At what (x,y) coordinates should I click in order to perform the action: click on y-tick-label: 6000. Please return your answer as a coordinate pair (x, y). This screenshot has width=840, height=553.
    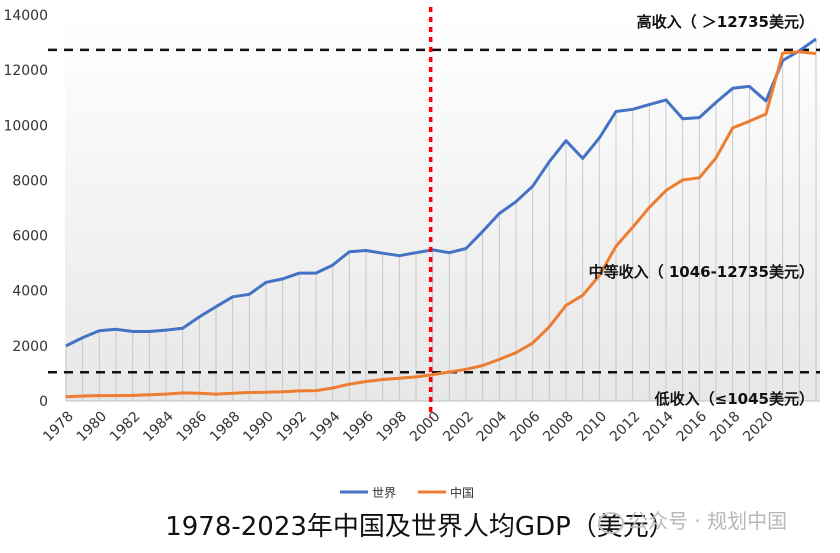
    Looking at the image, I should click on (30, 237).